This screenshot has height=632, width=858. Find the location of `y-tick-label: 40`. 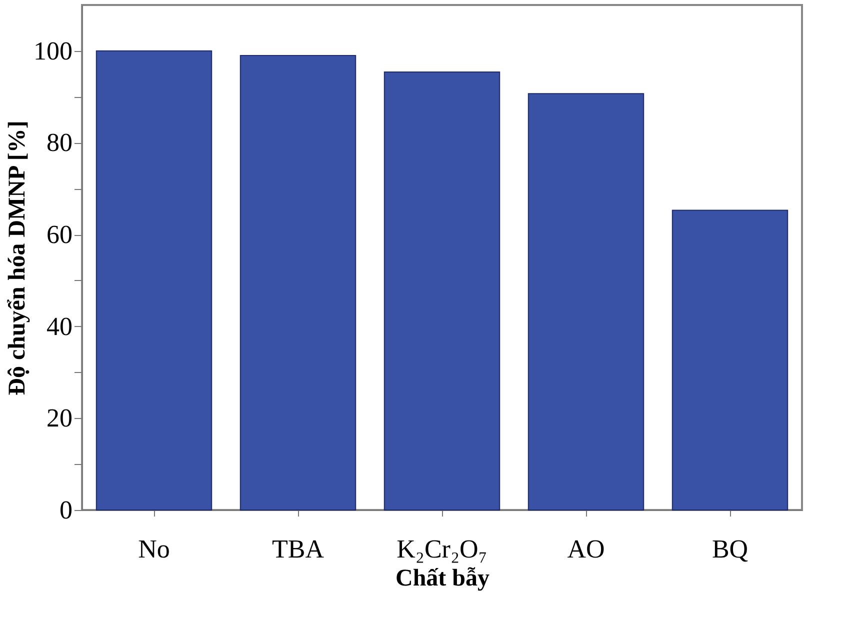

y-tick-label: 40 is located at coordinates (59, 326).